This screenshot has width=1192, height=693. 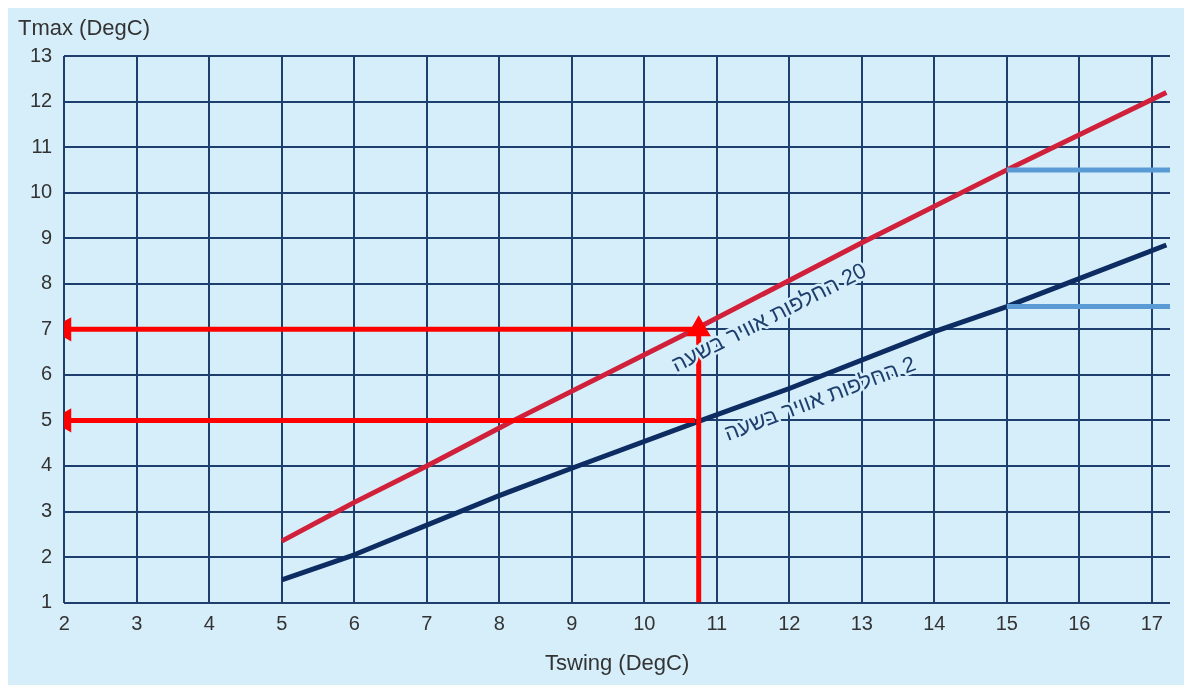 What do you see at coordinates (209, 623) in the screenshot?
I see `x-tick-label: 4` at bounding box center [209, 623].